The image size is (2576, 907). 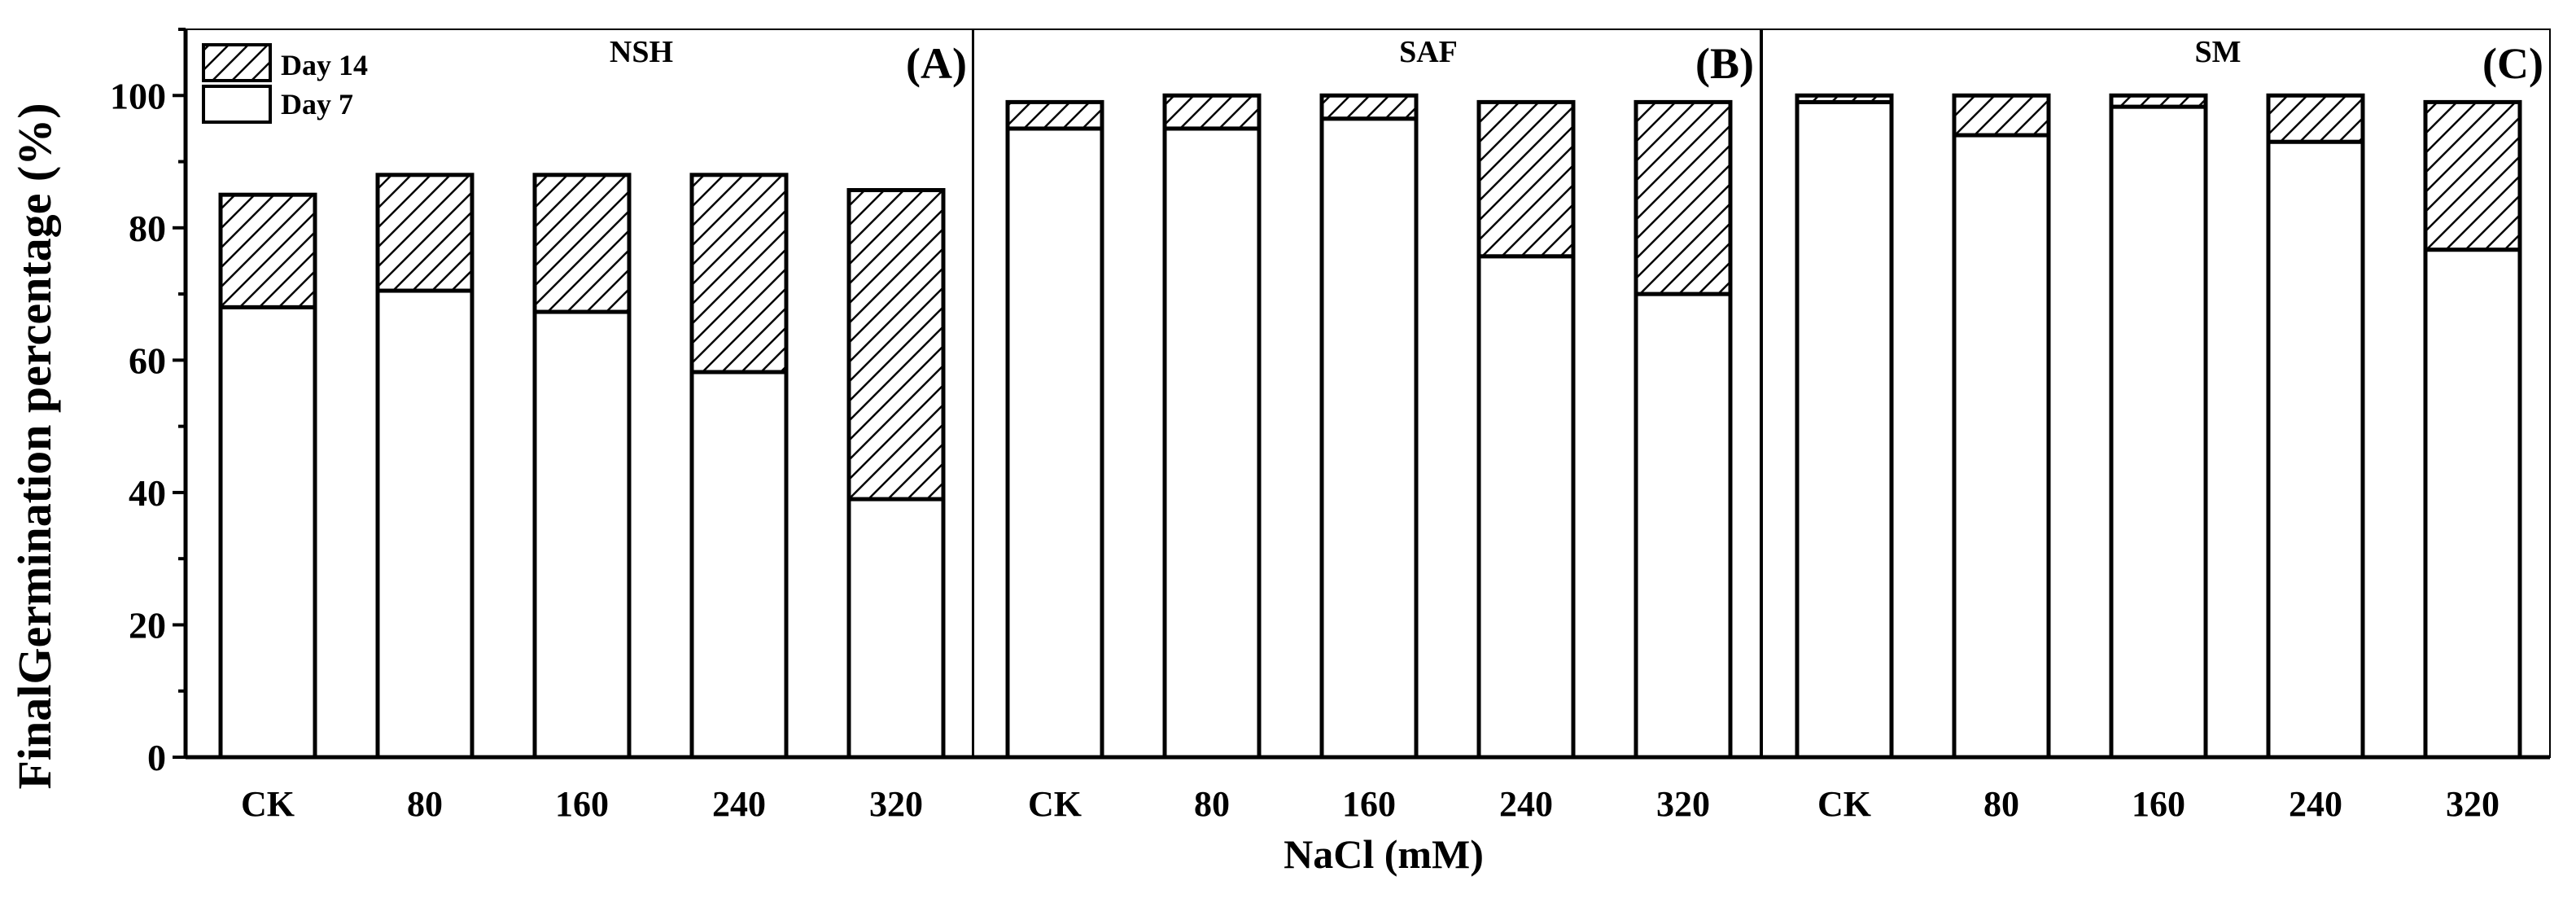 What do you see at coordinates (237, 62) in the screenshot?
I see `legend-swatch-day14` at bounding box center [237, 62].